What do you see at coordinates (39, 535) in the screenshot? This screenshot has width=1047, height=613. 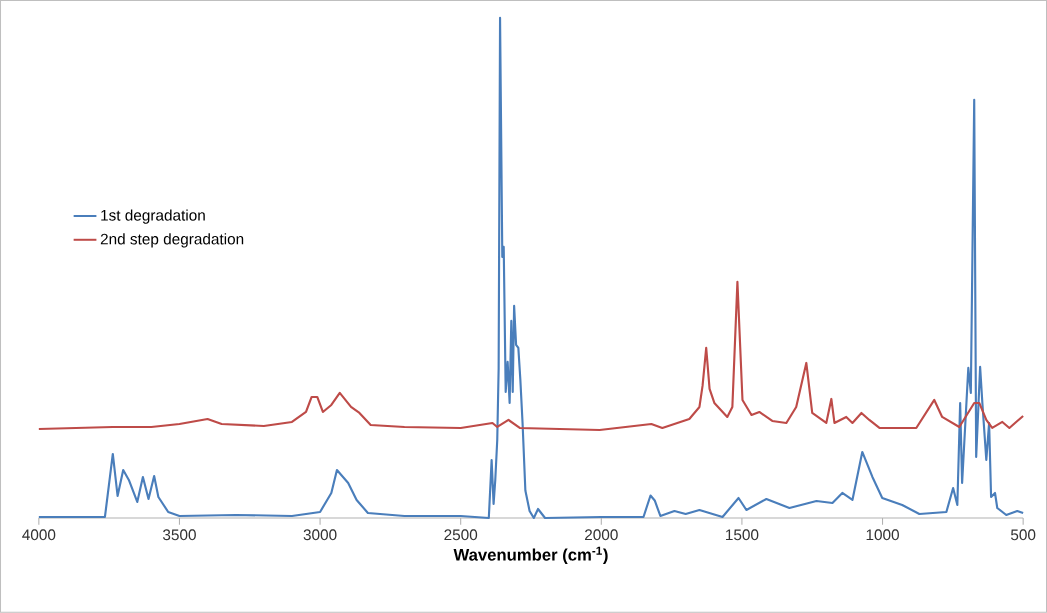 I see `x-tick-label: 4000` at bounding box center [39, 535].